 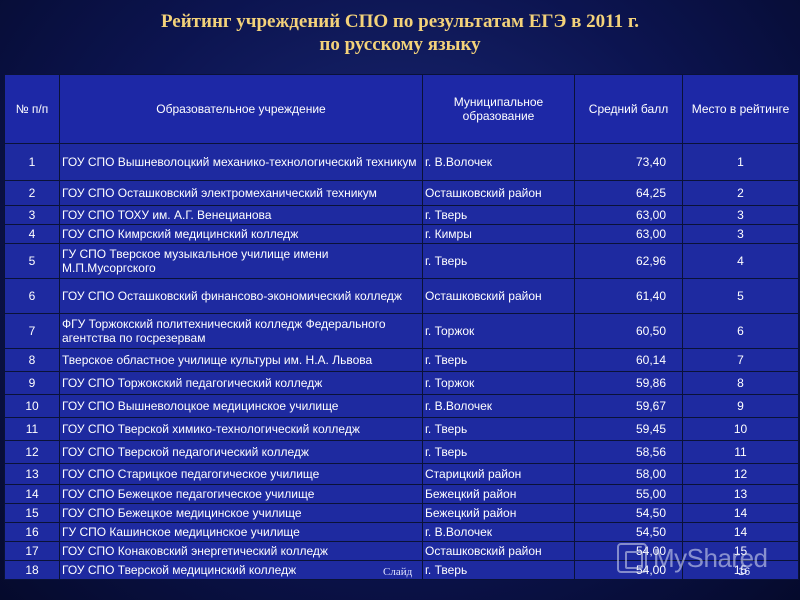 I want to click on watermark: MyShared, so click(x=702, y=558).